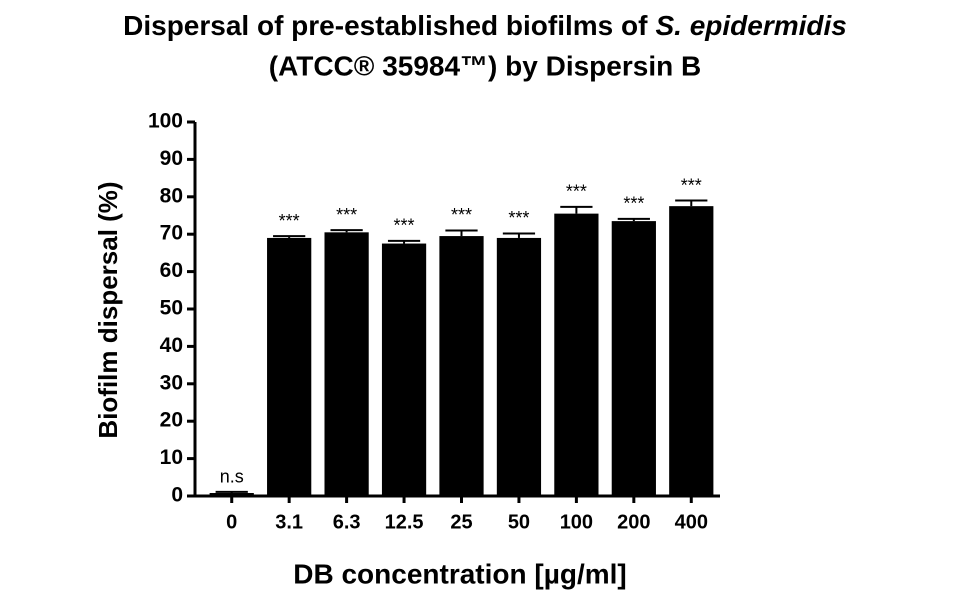  I want to click on y-tick-label: 40, so click(171, 345).